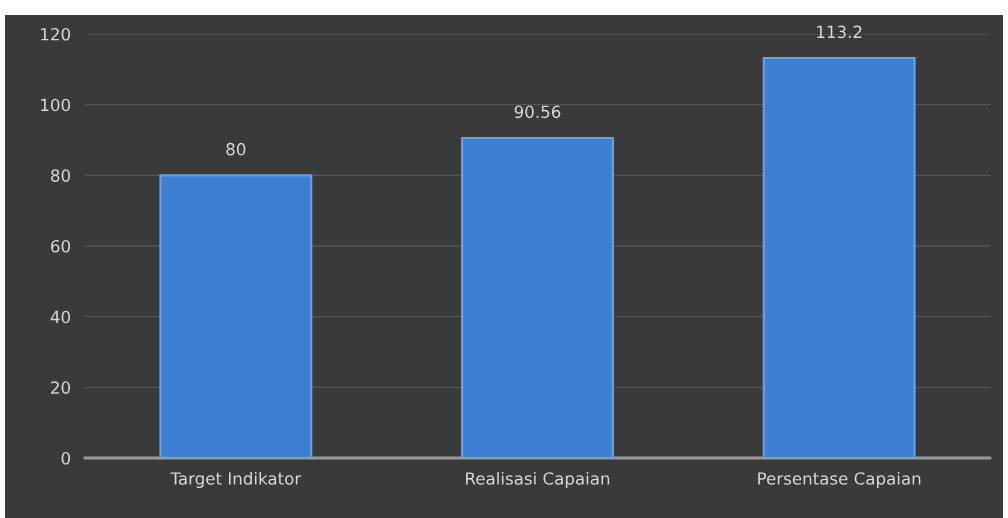 The height and width of the screenshot is (518, 1008). What do you see at coordinates (60, 175) in the screenshot?
I see `y-tick-label: 80` at bounding box center [60, 175].